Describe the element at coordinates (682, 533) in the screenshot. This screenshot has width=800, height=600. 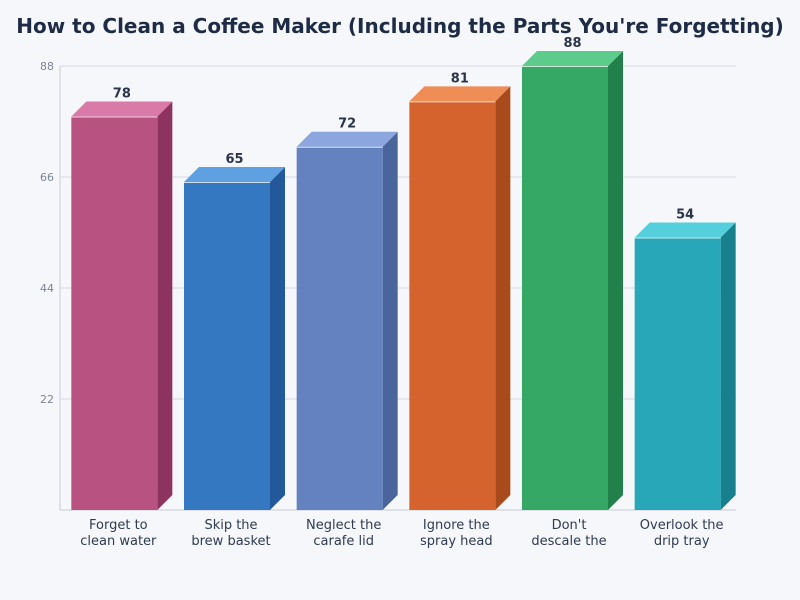
I see `x-tick-label: Overlook the drip tray` at that location.